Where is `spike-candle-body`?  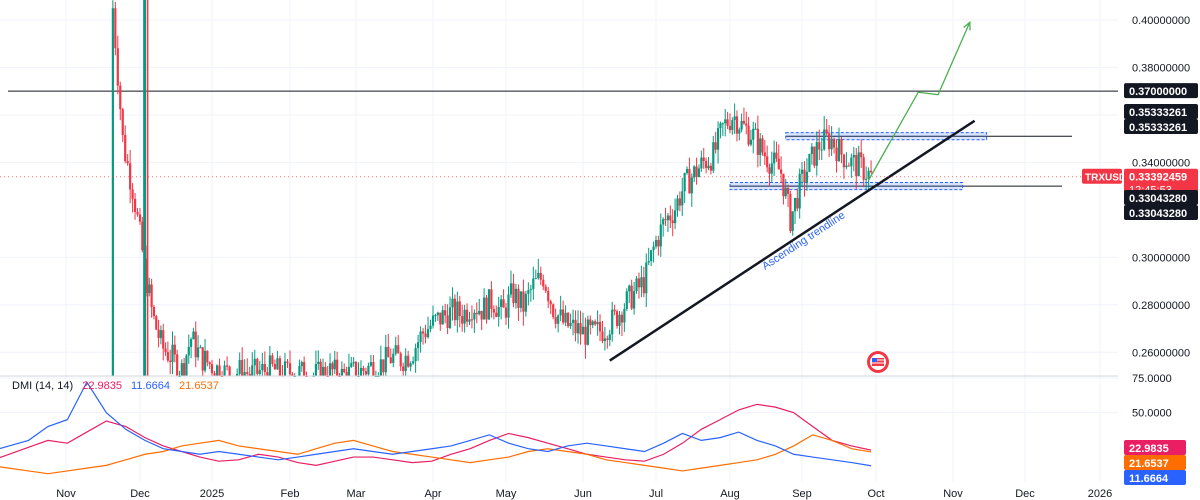 spike-candle-body is located at coordinates (145, 188).